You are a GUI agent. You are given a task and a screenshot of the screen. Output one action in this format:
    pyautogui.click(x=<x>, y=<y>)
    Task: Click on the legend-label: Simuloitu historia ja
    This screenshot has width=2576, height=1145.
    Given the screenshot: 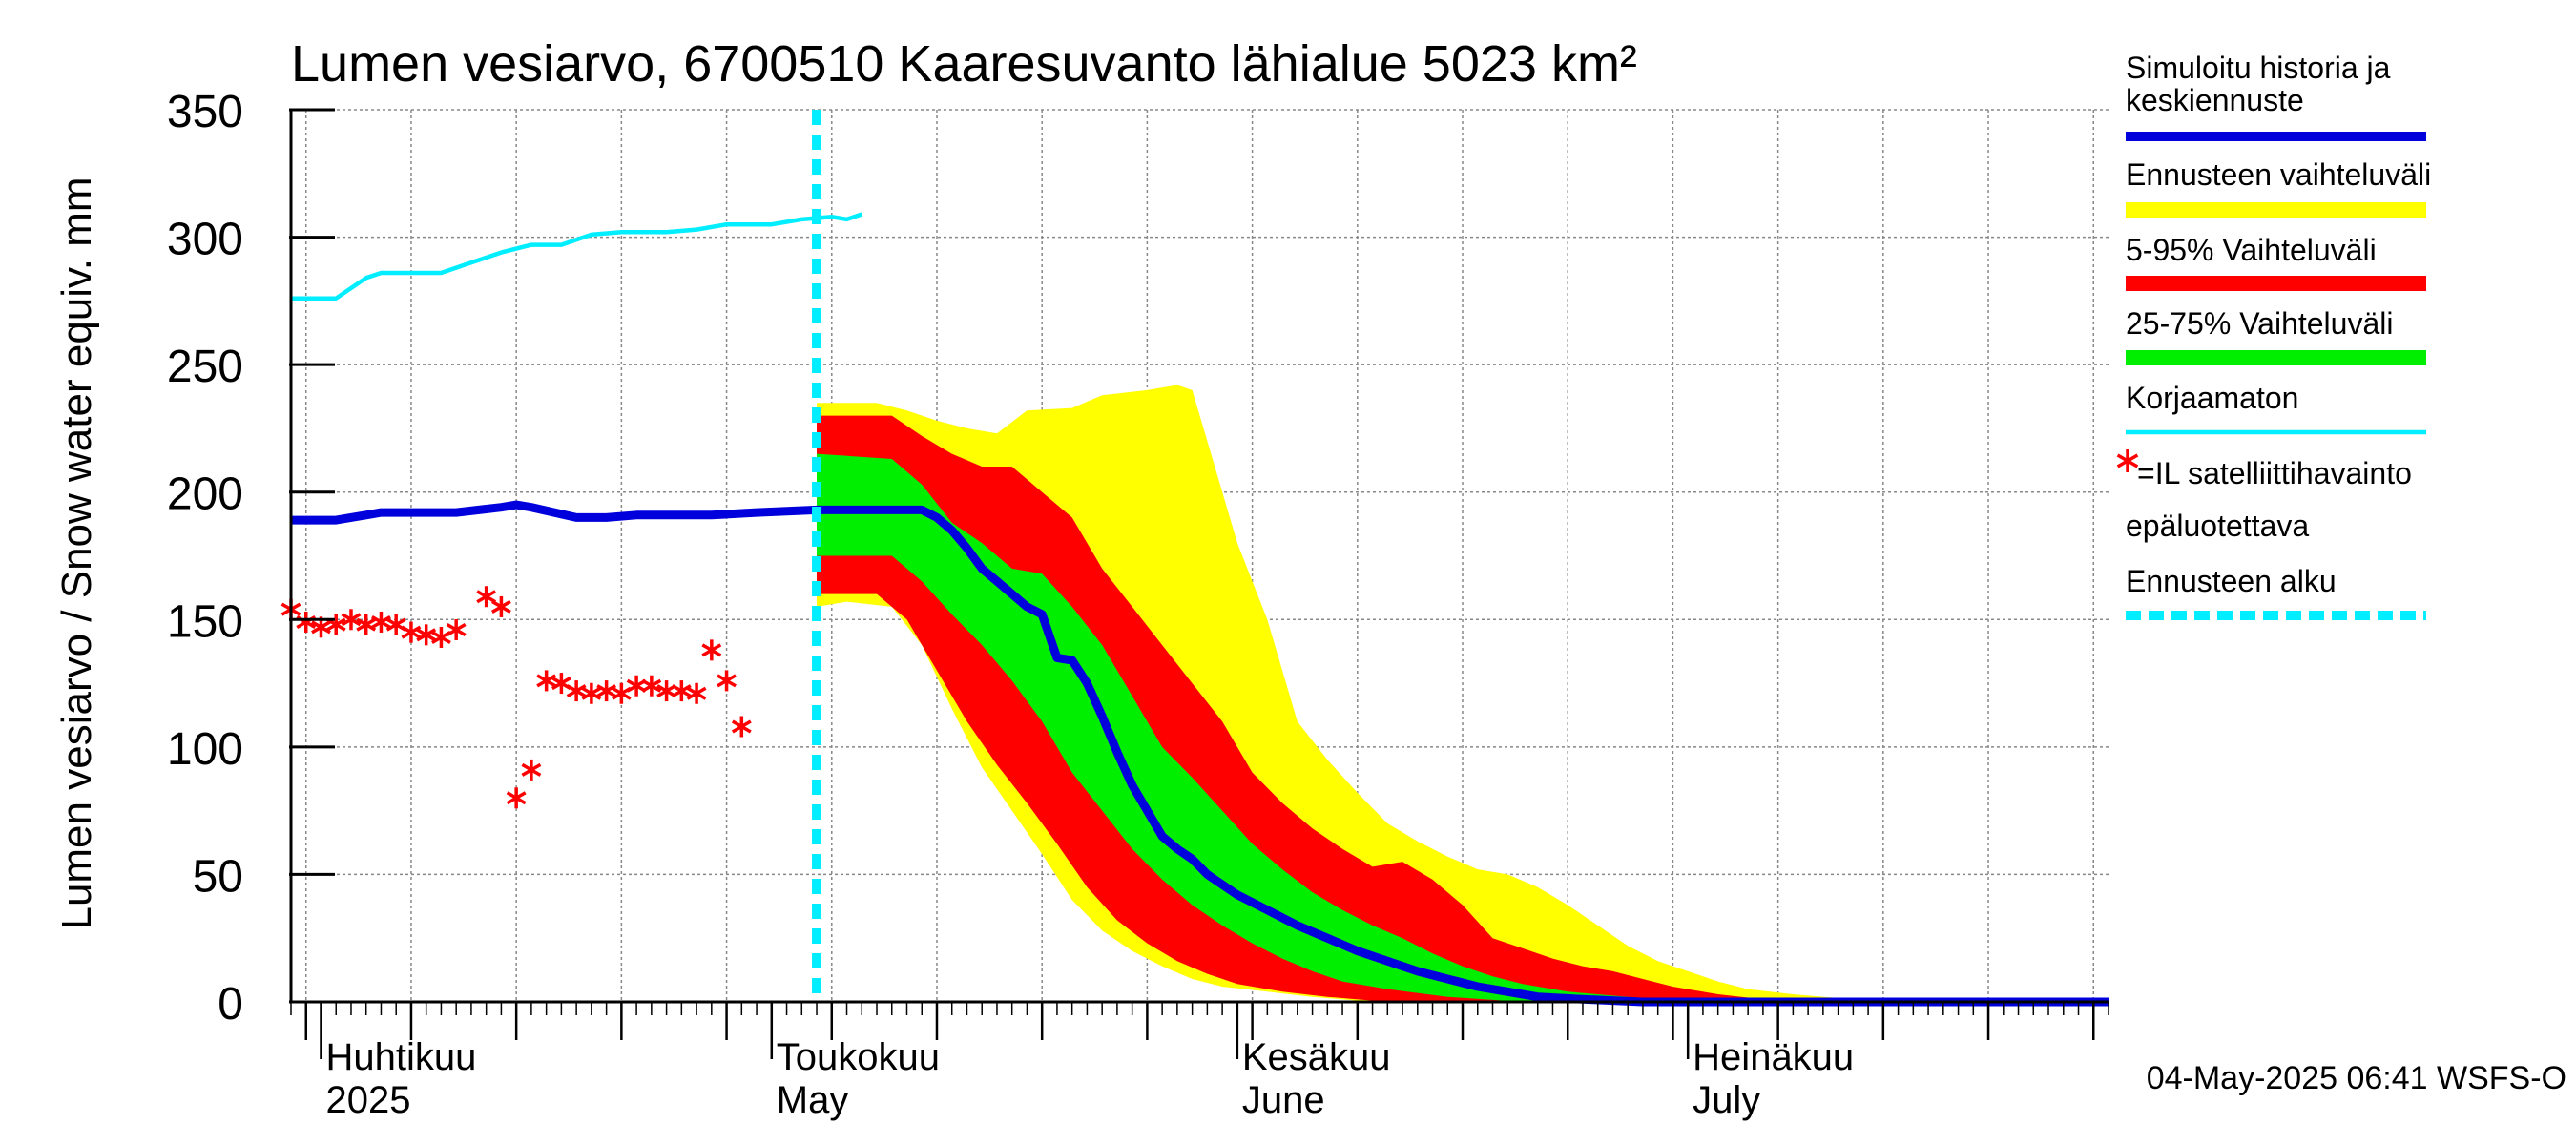 What is the action you would take?
    pyautogui.click(x=2258, y=68)
    